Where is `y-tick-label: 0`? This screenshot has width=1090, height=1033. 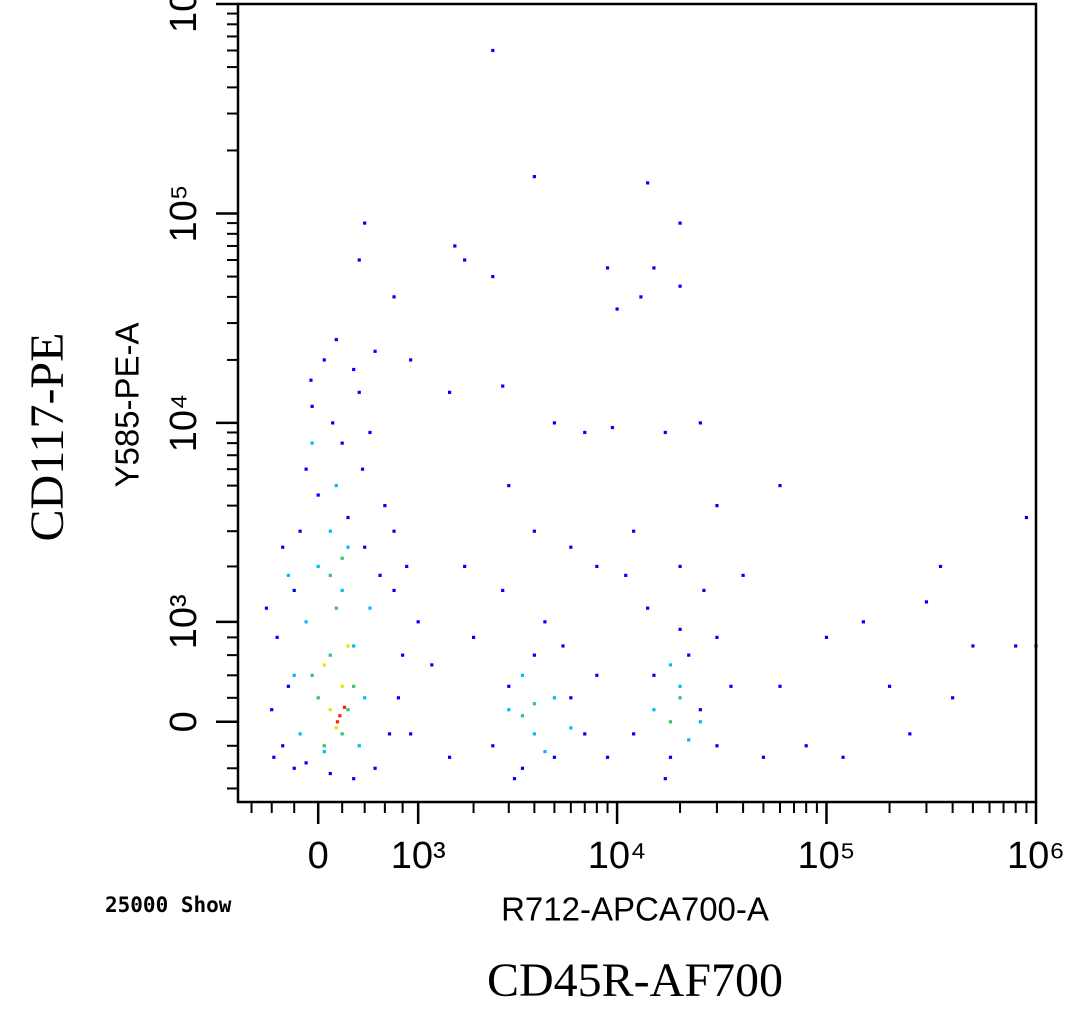
y-tick-label: 0 is located at coordinates (184, 721).